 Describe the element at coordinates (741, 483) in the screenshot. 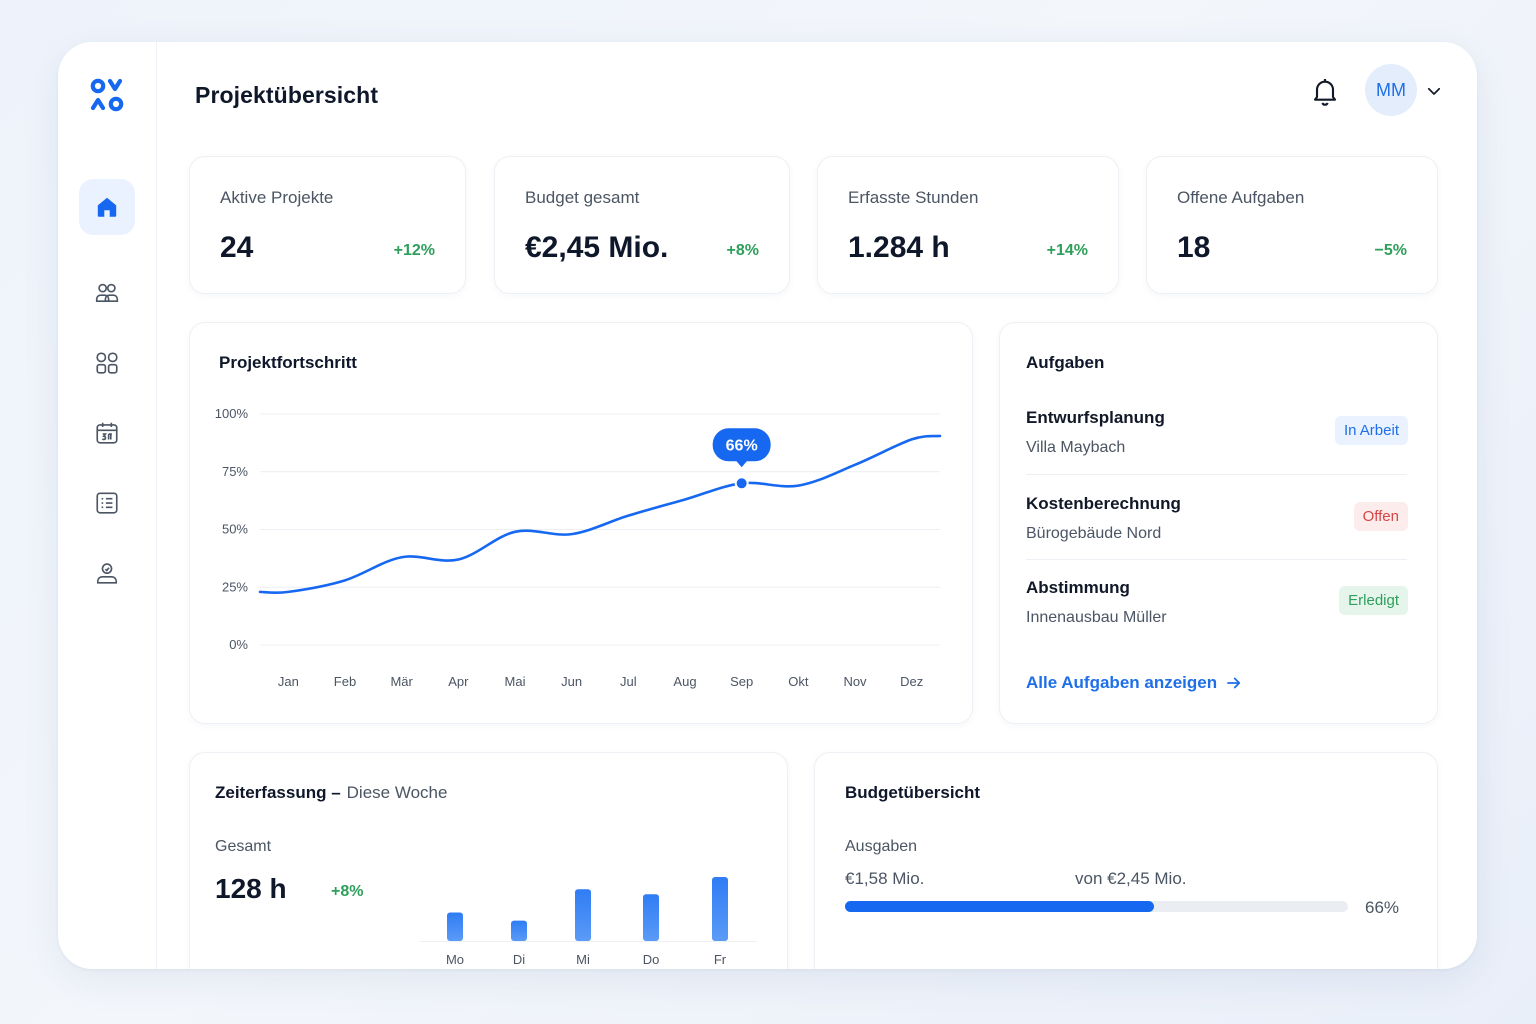

I see `highlight-point` at that location.